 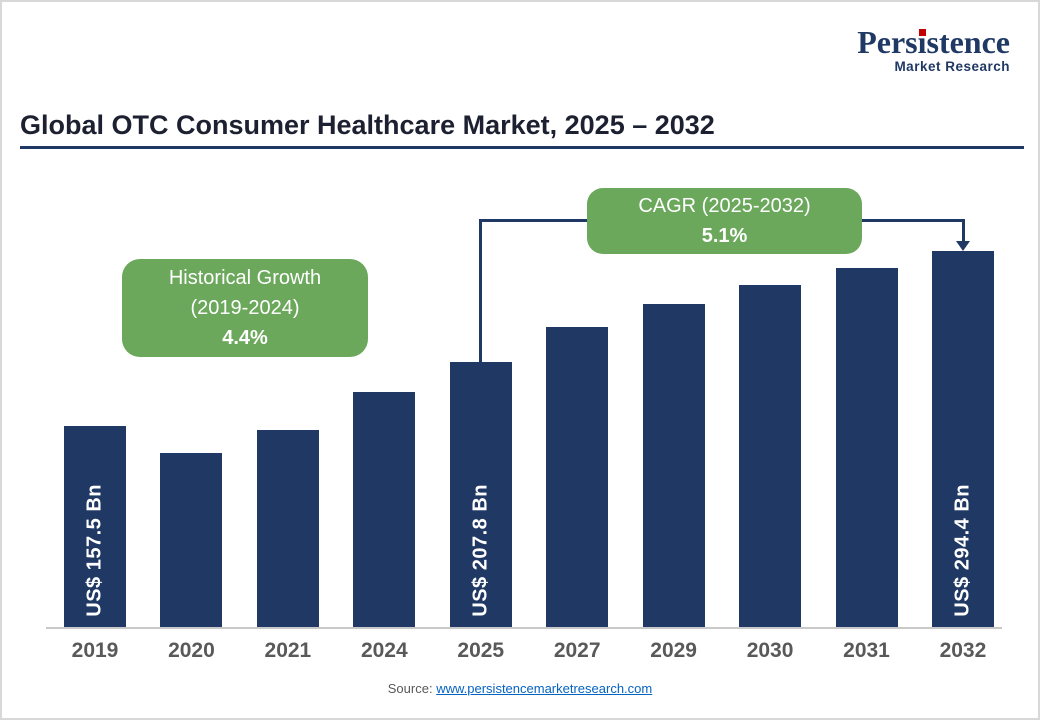 What do you see at coordinates (724, 236) in the screenshot?
I see `cagr-value: 5.1%` at bounding box center [724, 236].